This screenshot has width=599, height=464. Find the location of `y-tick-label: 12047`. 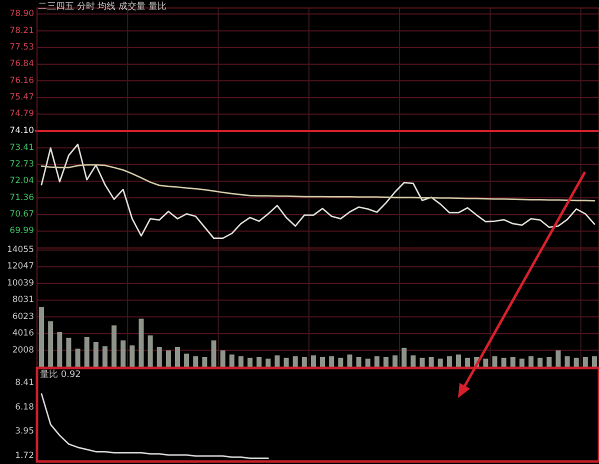

y-tick-label: 12047 is located at coordinates (20, 267).